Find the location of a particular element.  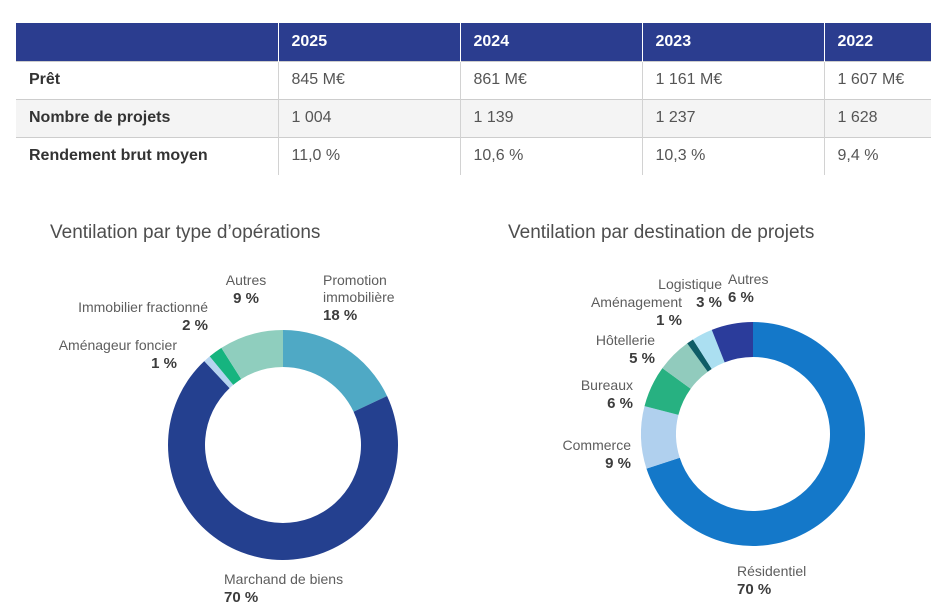

slice-label-amenagement: Aménagement 1 % is located at coordinates (612, 311).